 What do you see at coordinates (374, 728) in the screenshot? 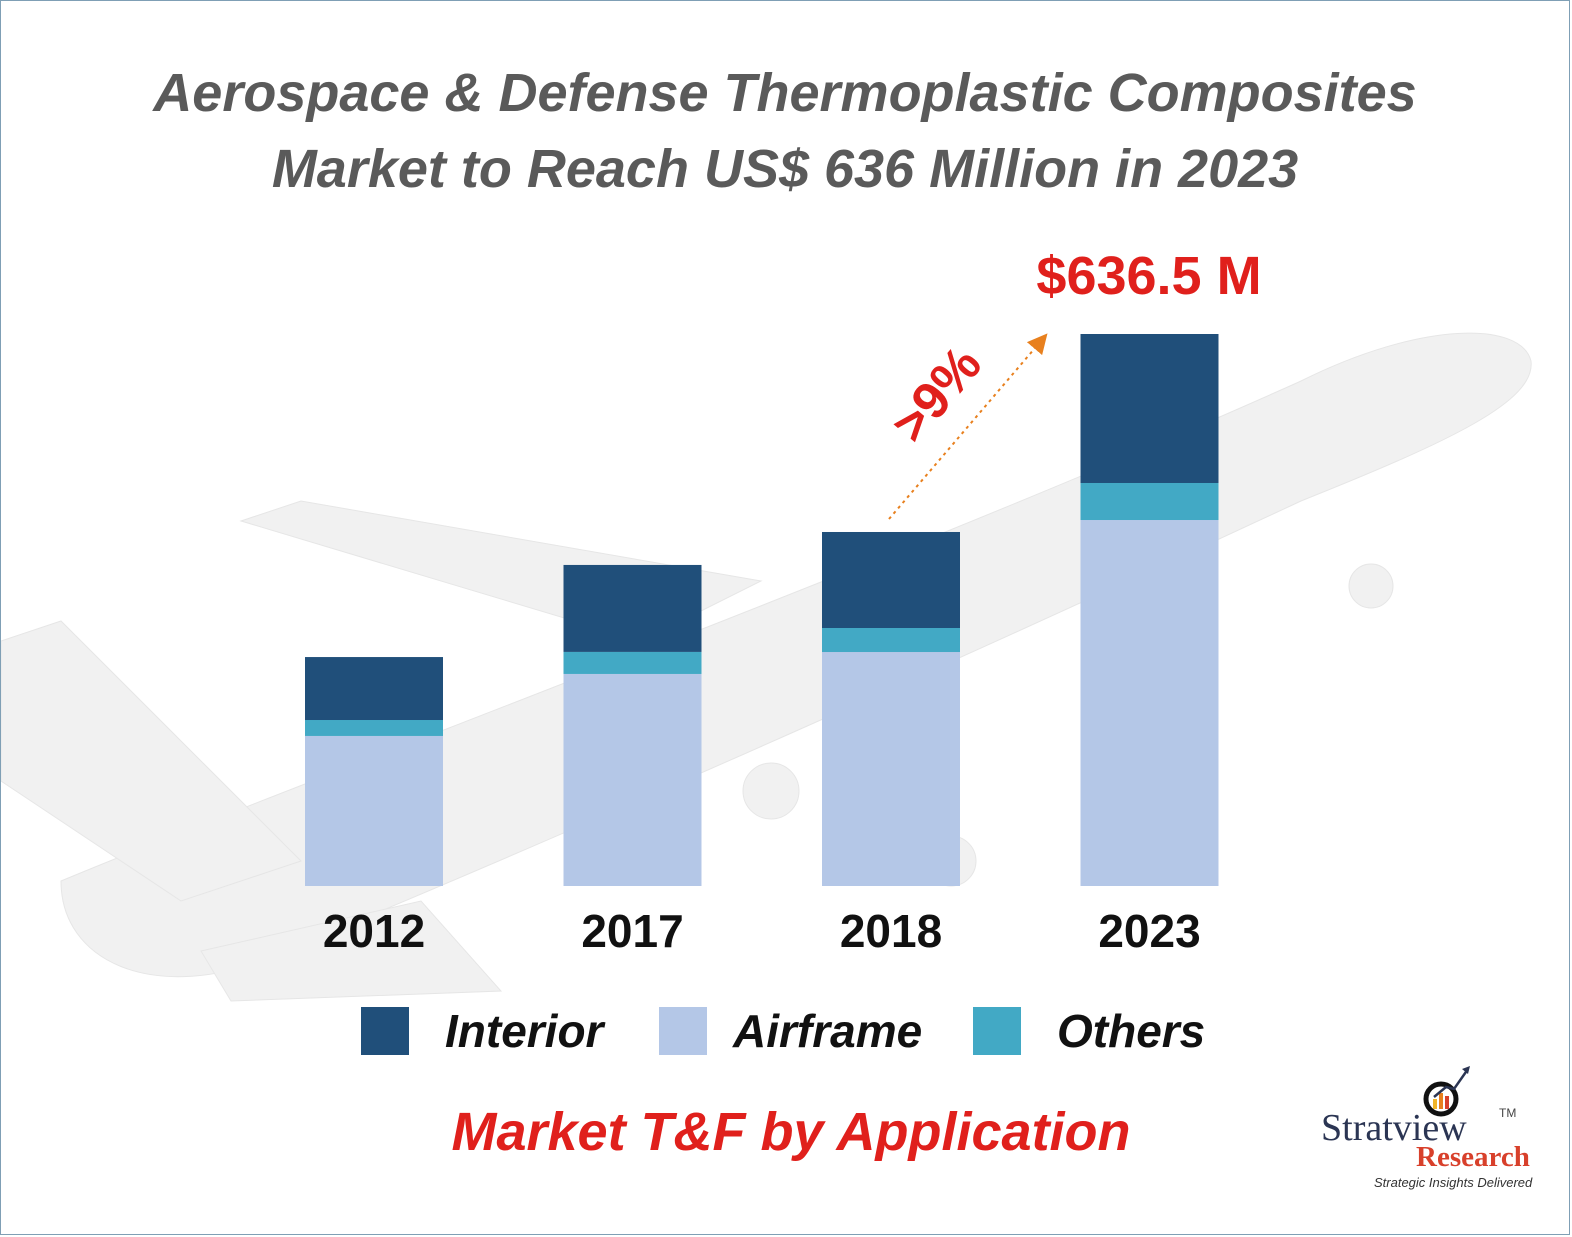
I see `bar-others-2012` at bounding box center [374, 728].